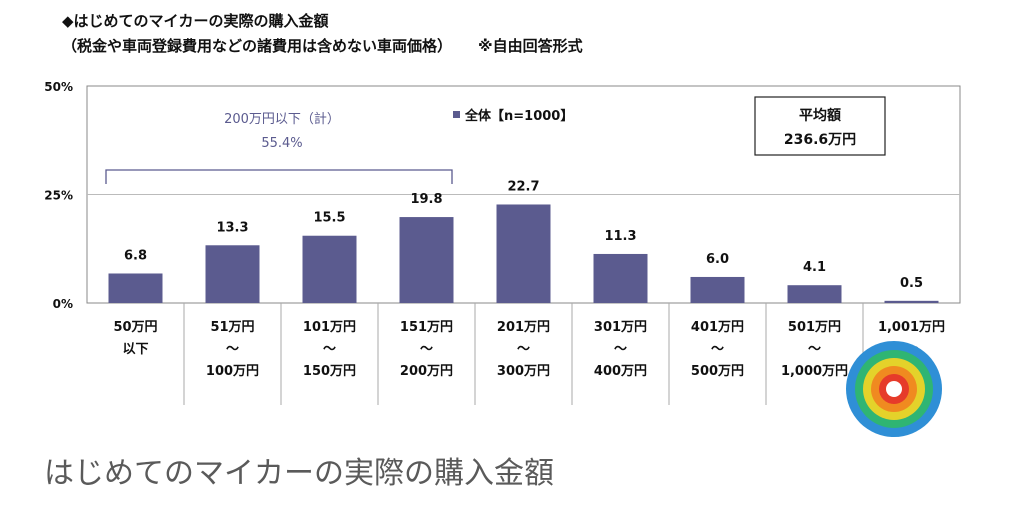 The height and width of the screenshot is (519, 1024). I want to click on x-tick-label: 100万円, so click(232, 371).